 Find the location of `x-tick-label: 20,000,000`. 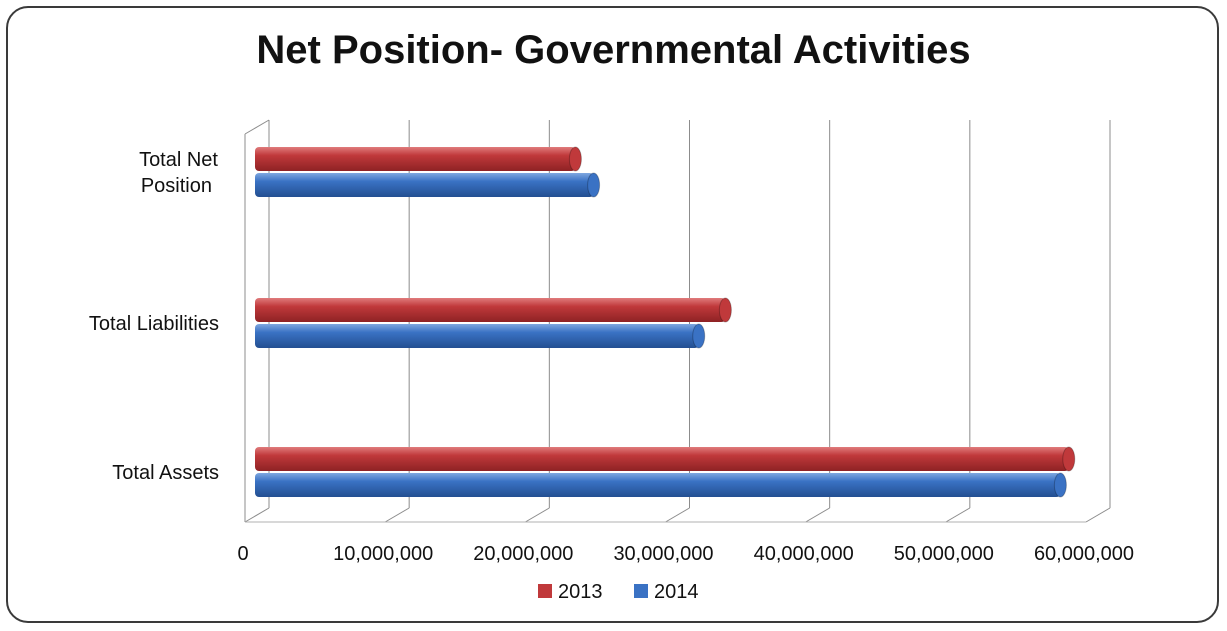

x-tick-label: 20,000,000 is located at coordinates (523, 554).